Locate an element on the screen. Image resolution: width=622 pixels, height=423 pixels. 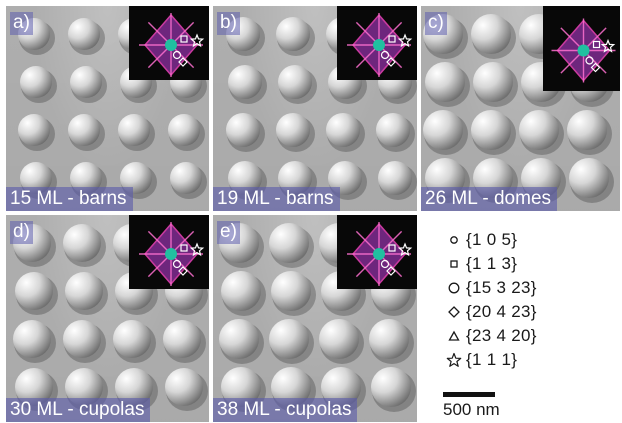
scale-bar is located at coordinates (469, 394).